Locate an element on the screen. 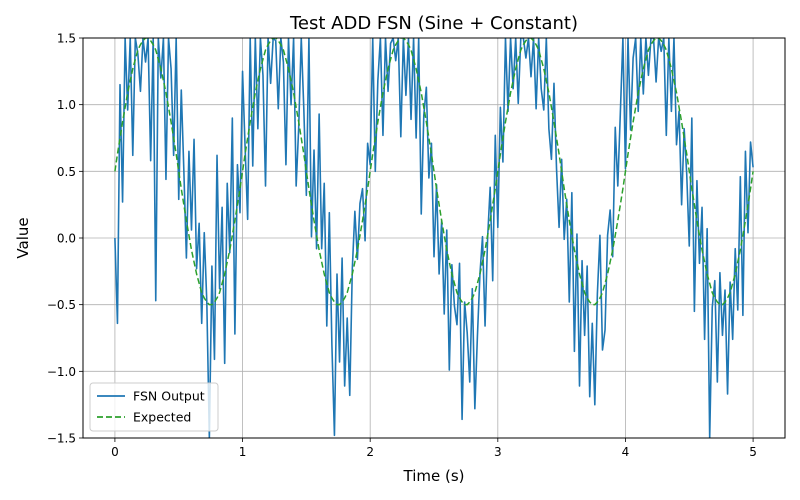 The height and width of the screenshot is (500, 800). x-tick-label: 2 is located at coordinates (370, 452).